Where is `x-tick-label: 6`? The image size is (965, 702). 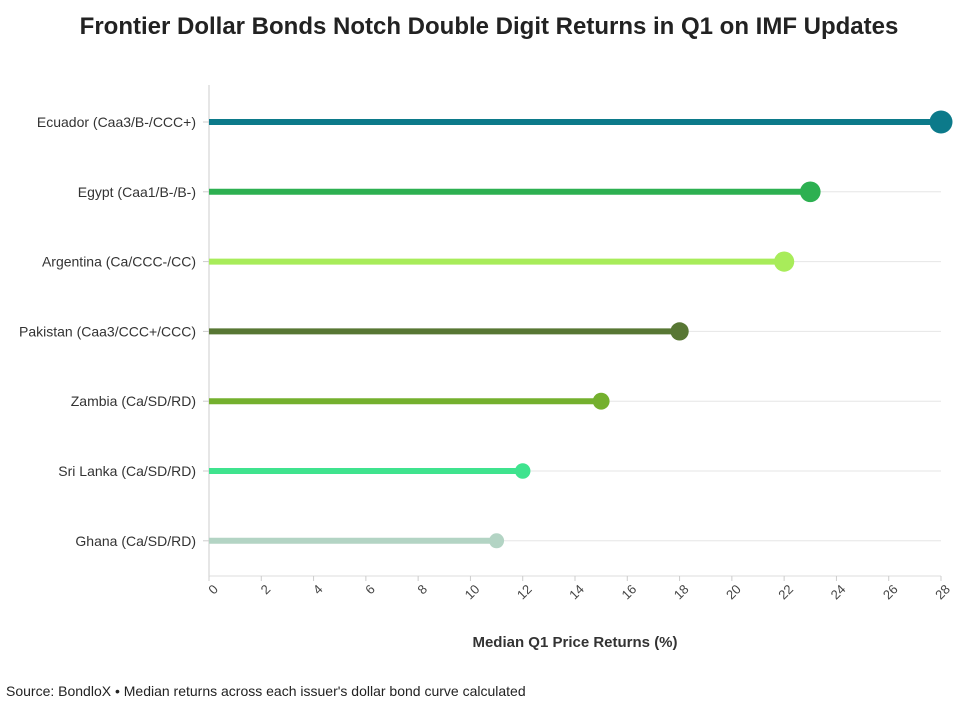
x-tick-label: 6 is located at coordinates (370, 590).